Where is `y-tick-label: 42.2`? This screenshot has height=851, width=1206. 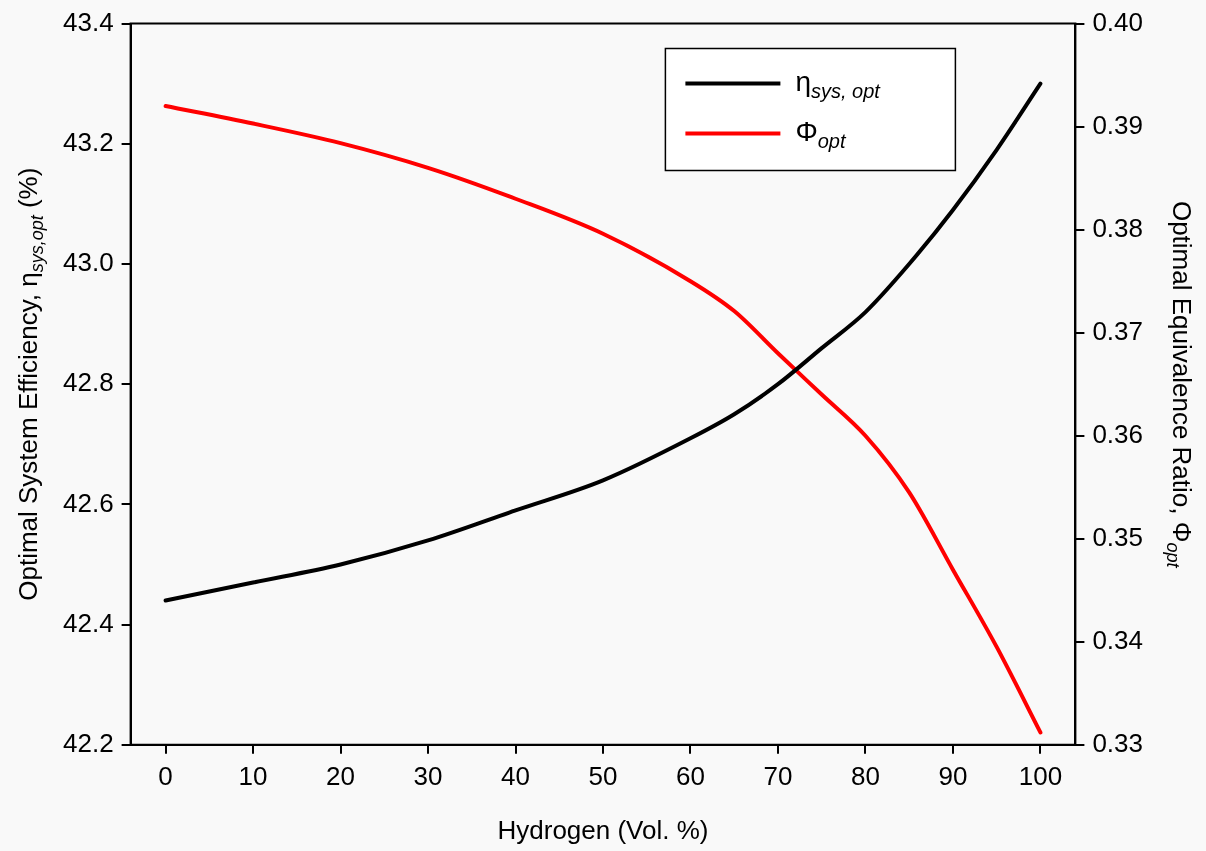
y-tick-label: 42.2 is located at coordinates (88, 742).